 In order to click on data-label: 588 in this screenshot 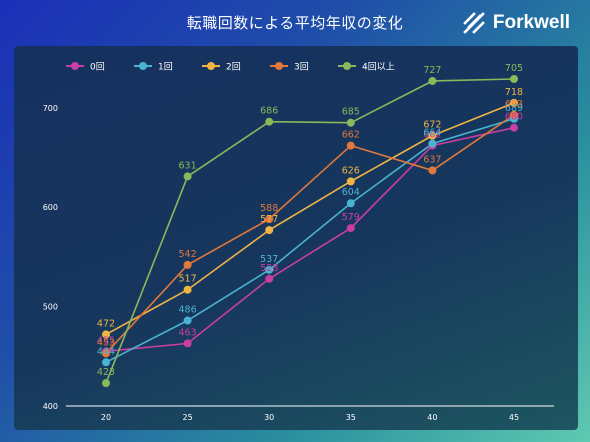, I will do `click(269, 208)`.